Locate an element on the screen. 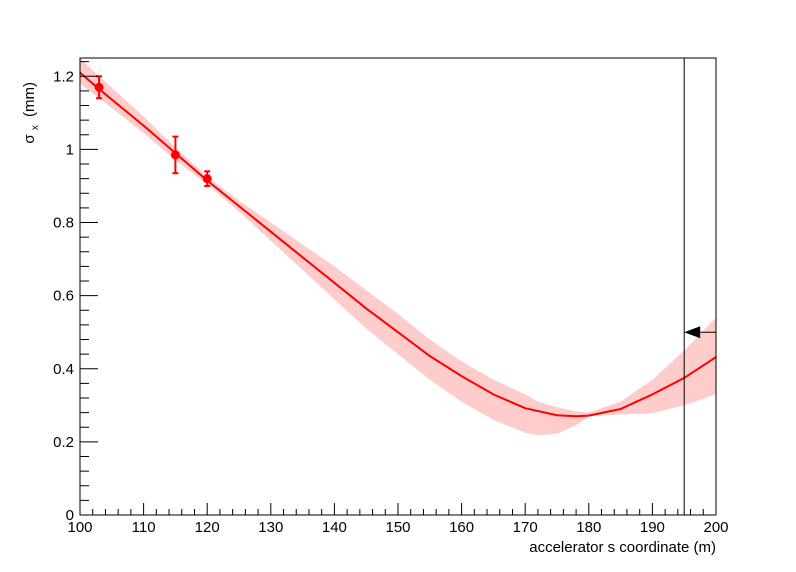 The image size is (796, 572). measurement-points-layer is located at coordinates (153, 131).